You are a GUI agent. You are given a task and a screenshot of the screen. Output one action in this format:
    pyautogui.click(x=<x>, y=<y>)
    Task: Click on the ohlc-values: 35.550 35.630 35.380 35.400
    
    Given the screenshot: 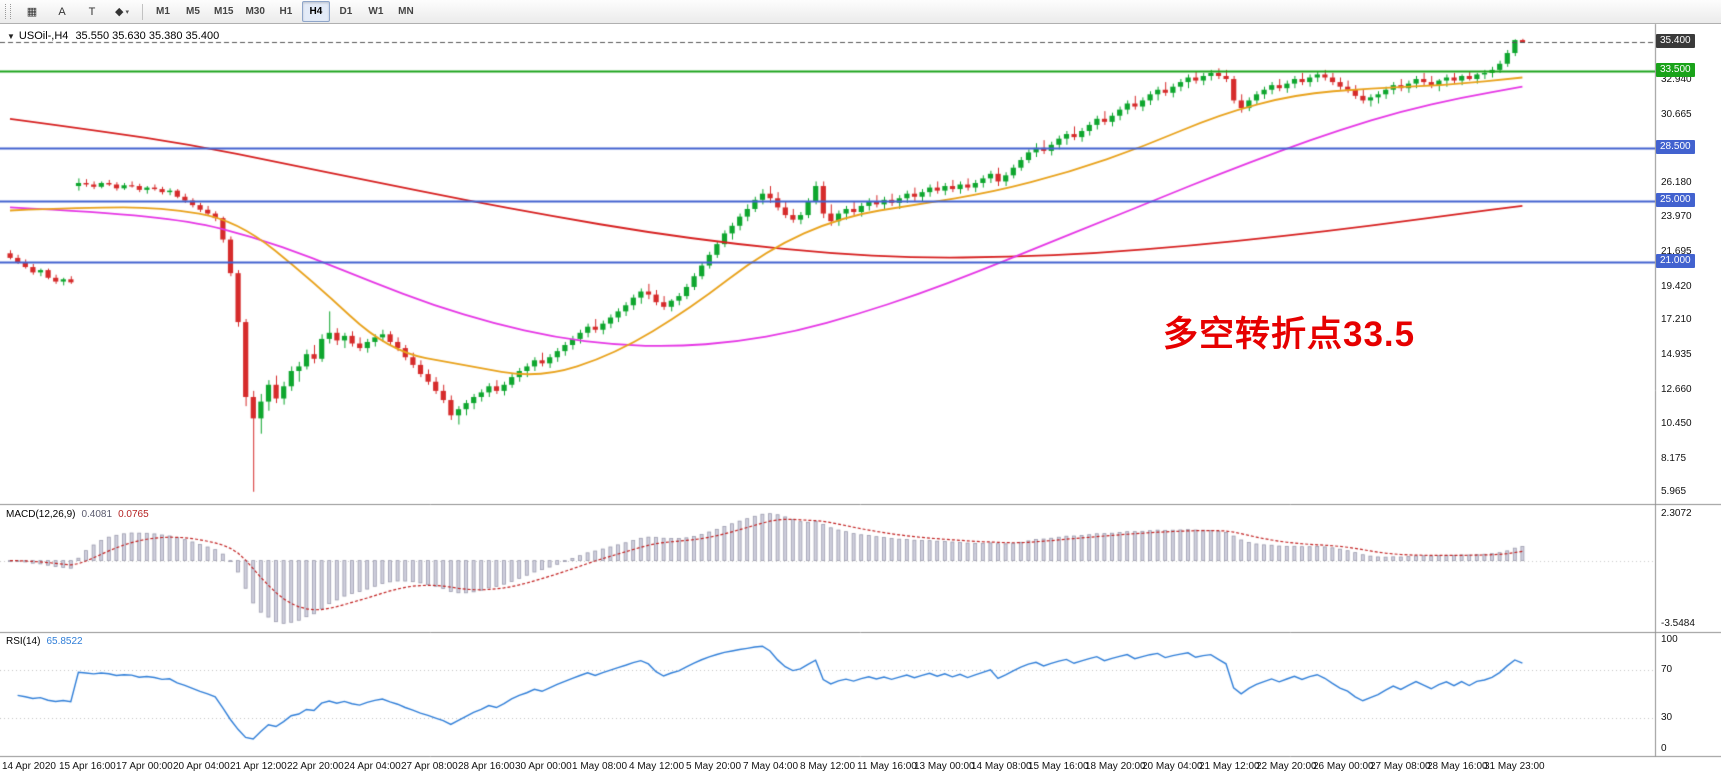 What is the action you would take?
    pyautogui.click(x=147, y=36)
    